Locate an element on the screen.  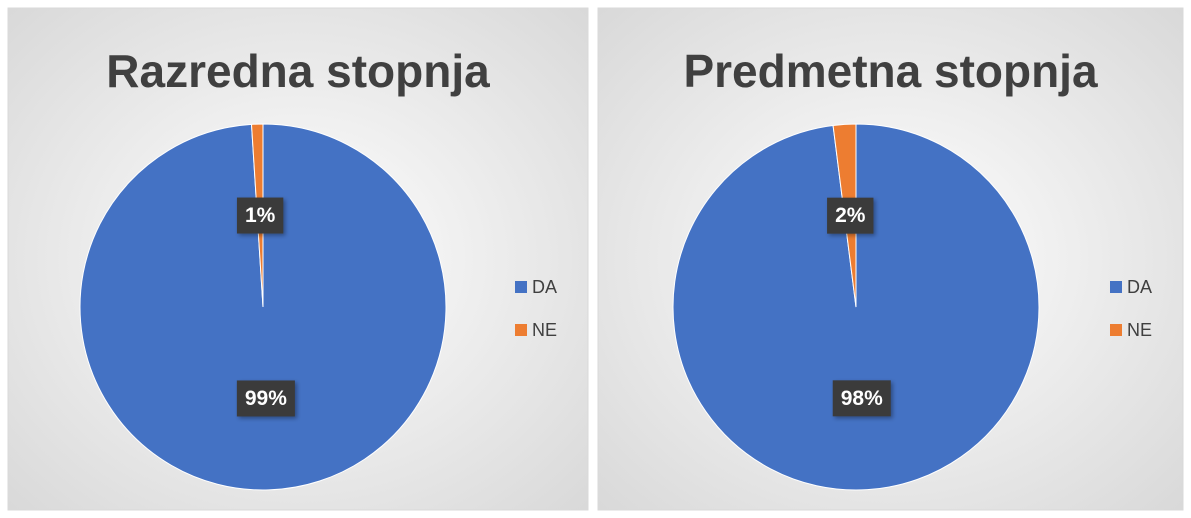
data-label: 98% is located at coordinates (862, 398).